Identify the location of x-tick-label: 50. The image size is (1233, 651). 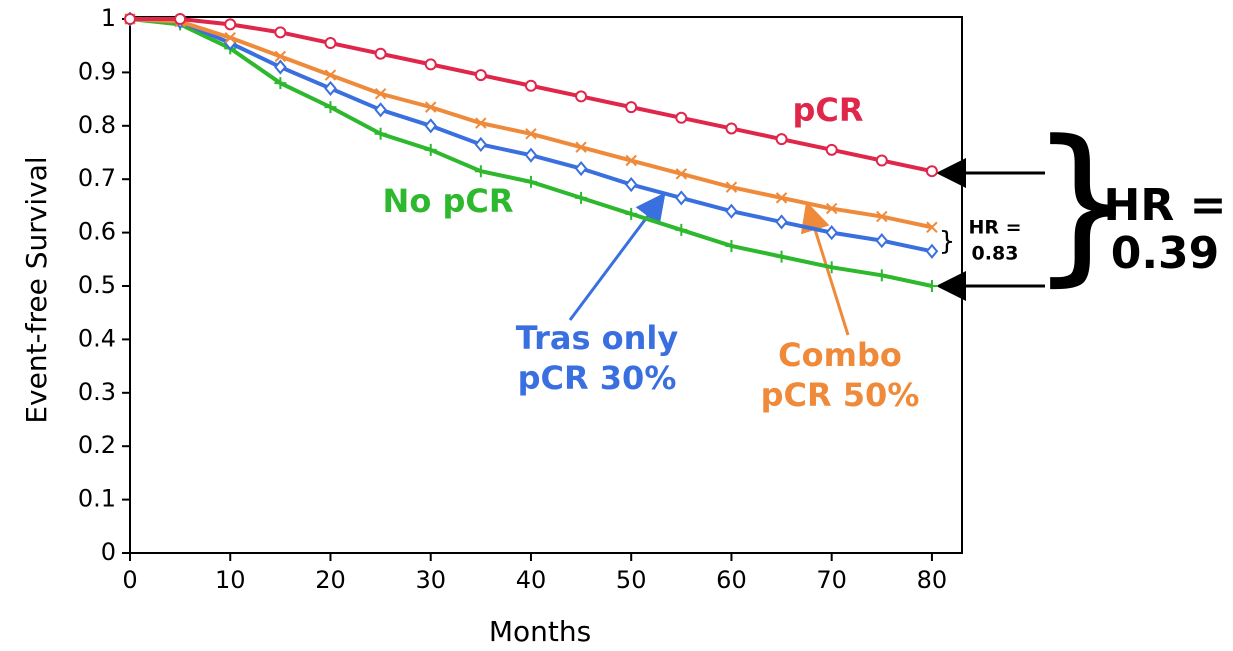
(631, 580).